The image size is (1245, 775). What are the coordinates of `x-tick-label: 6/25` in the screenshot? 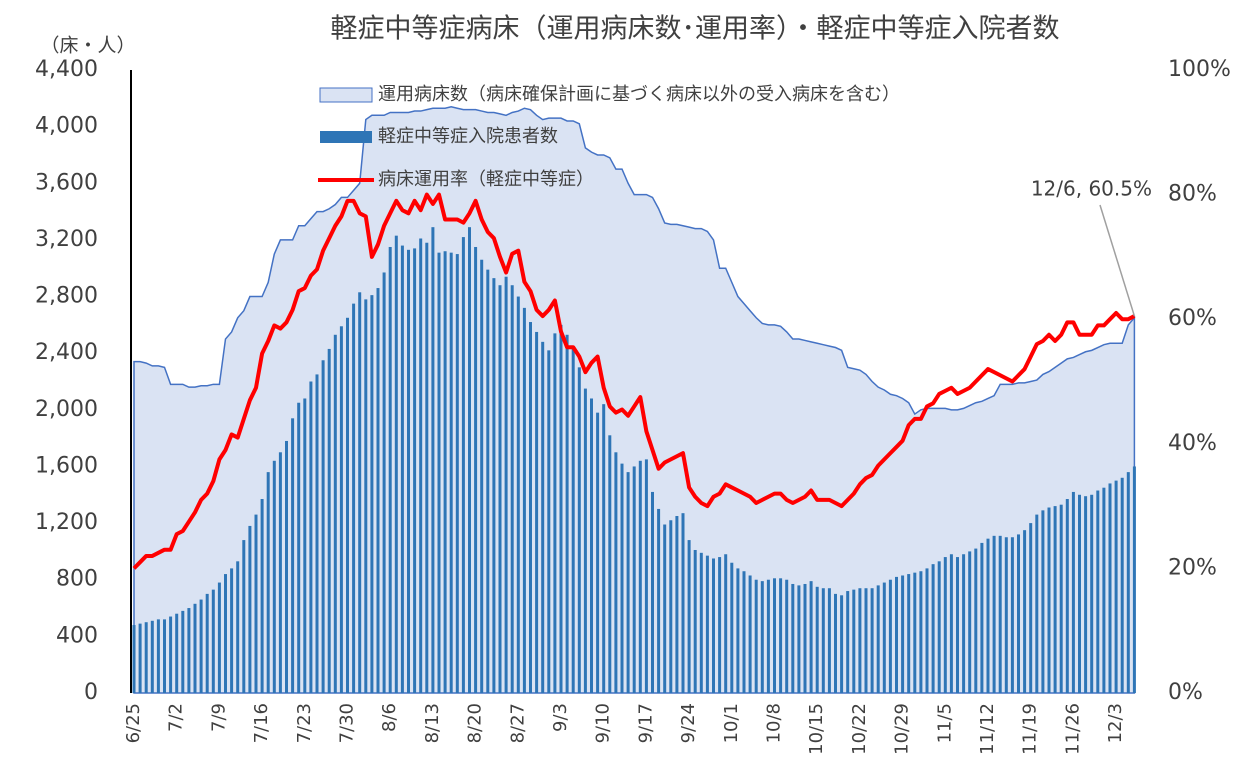 It's located at (133, 723).